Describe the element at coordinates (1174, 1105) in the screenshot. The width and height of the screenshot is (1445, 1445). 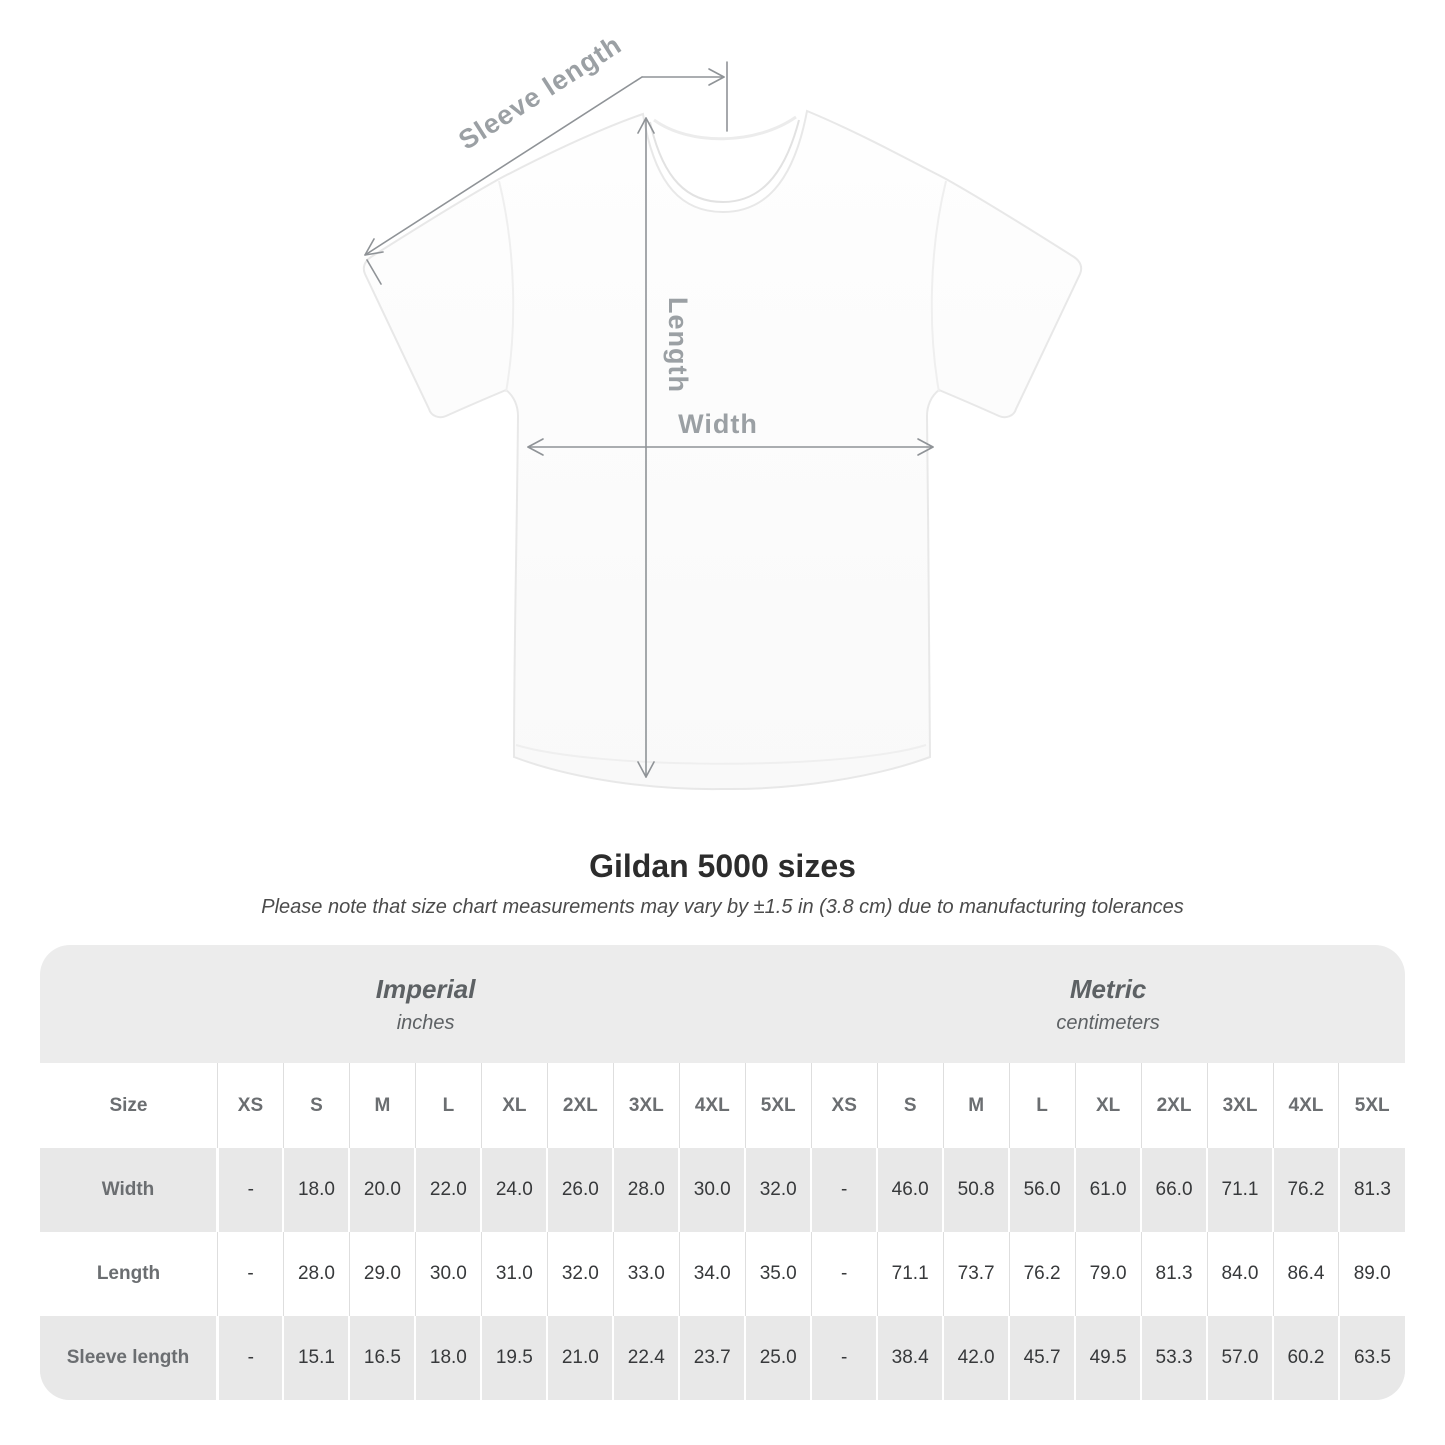
I see `size-header-metric: 2XL` at that location.